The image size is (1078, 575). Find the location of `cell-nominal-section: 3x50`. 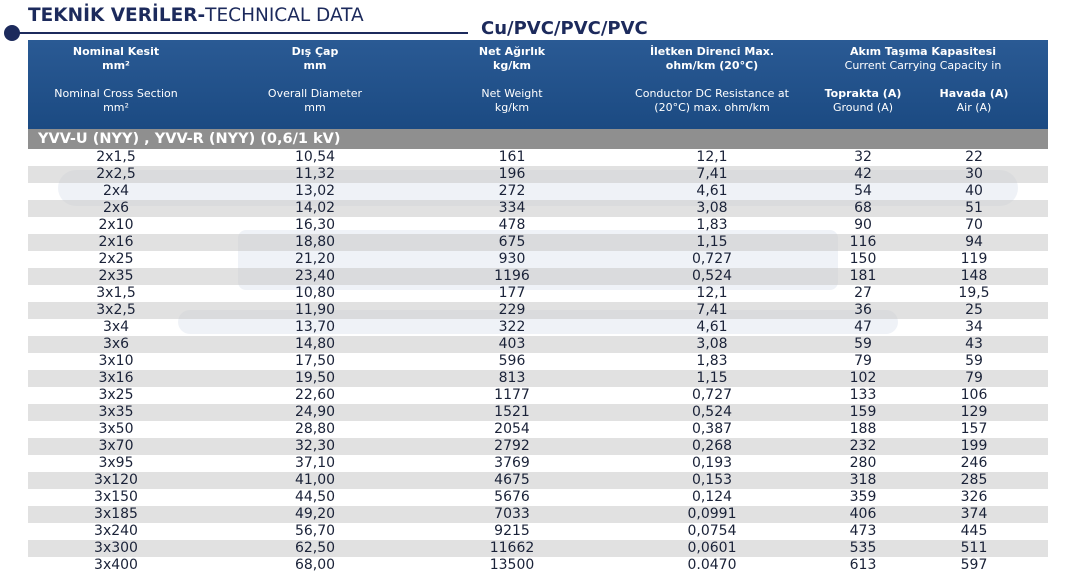

cell-nominal-section: 3x50 is located at coordinates (116, 429).